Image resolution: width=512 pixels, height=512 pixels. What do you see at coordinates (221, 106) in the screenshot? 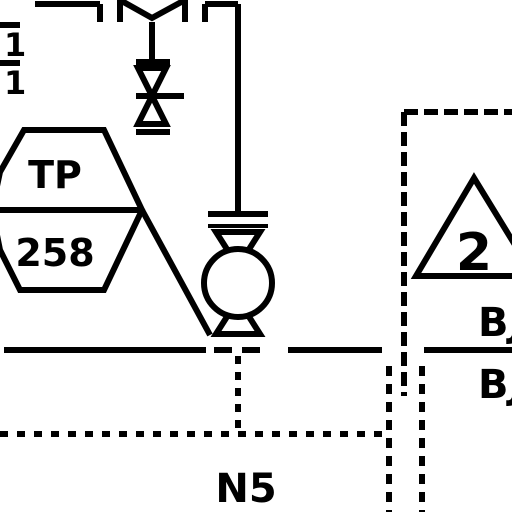
I see `discharge-pipe` at bounding box center [221, 106].